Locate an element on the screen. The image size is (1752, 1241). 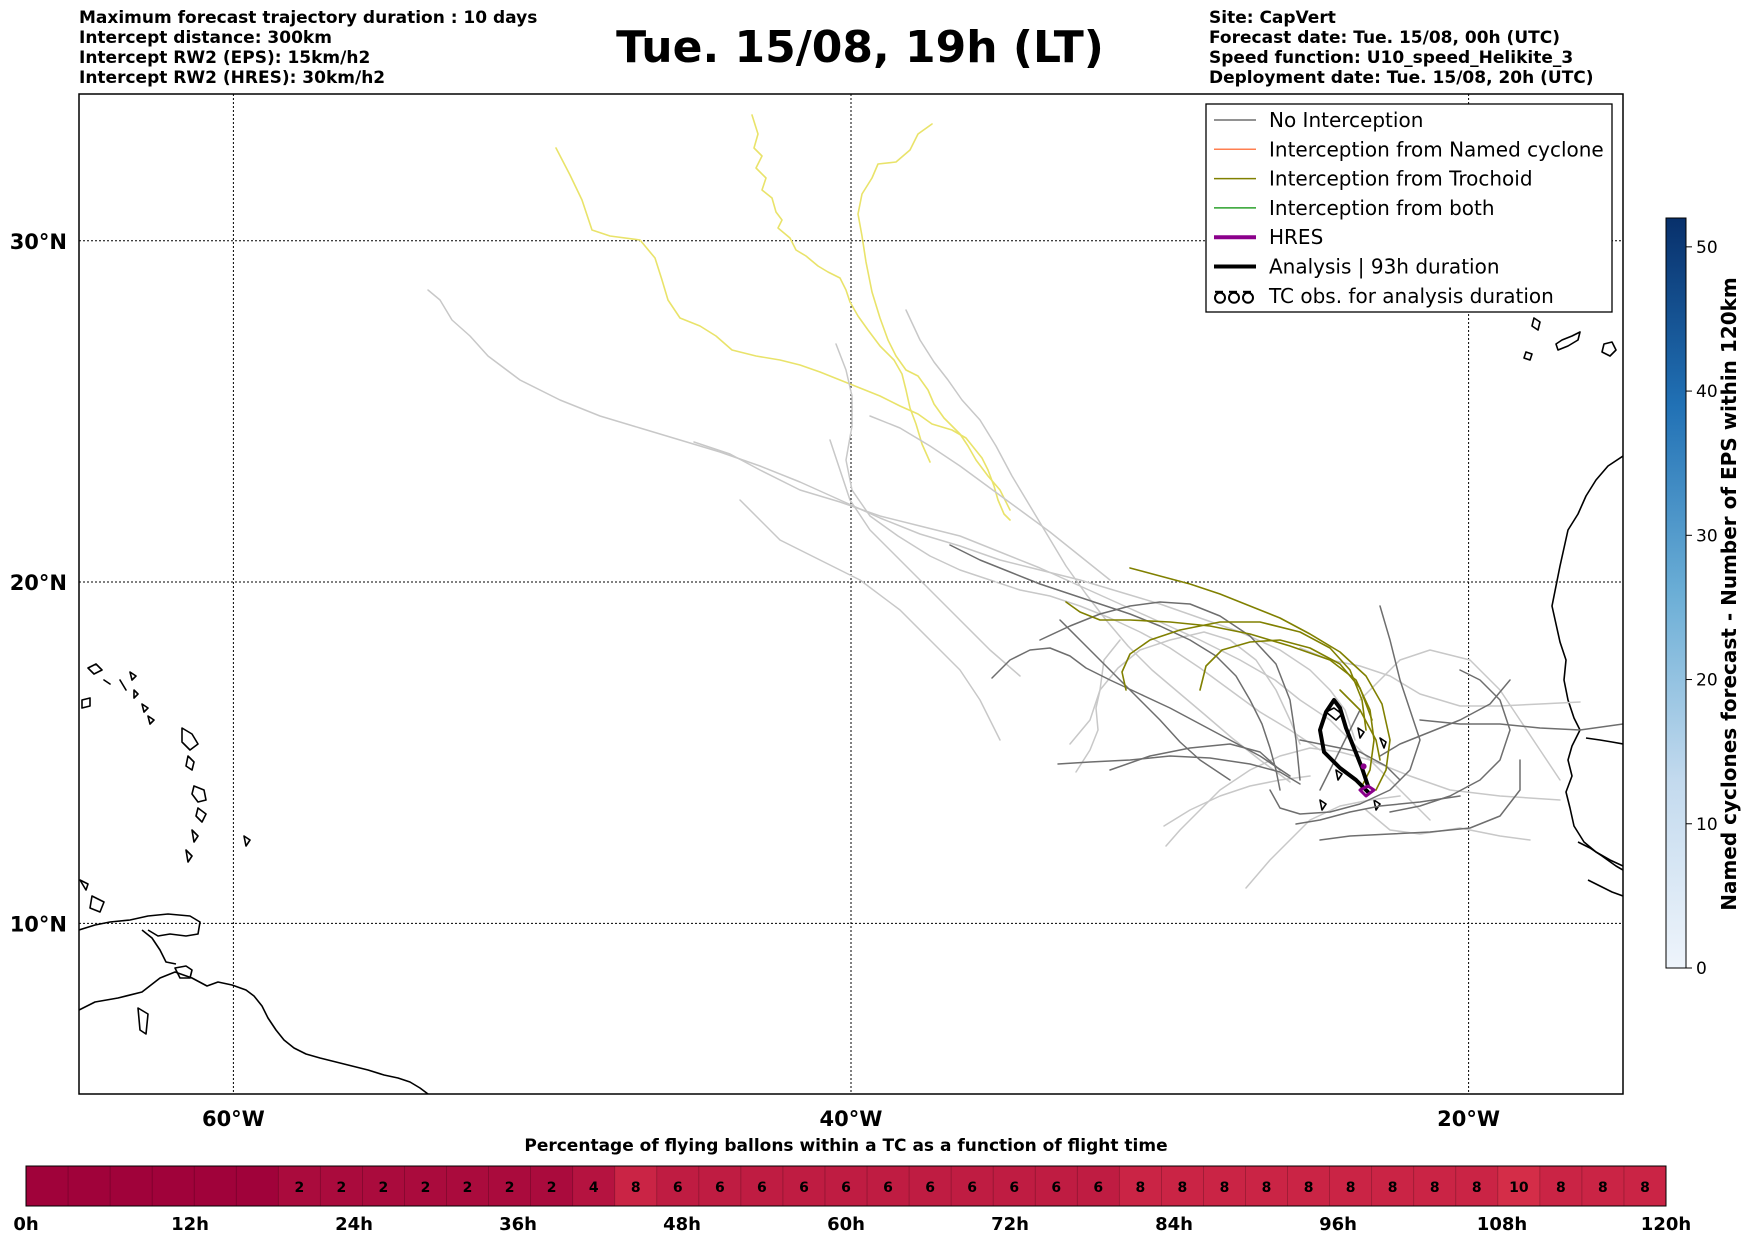
intercept-hres-text: Intercept RW2 (HRES): 30km/h2 is located at coordinates (232, 78).